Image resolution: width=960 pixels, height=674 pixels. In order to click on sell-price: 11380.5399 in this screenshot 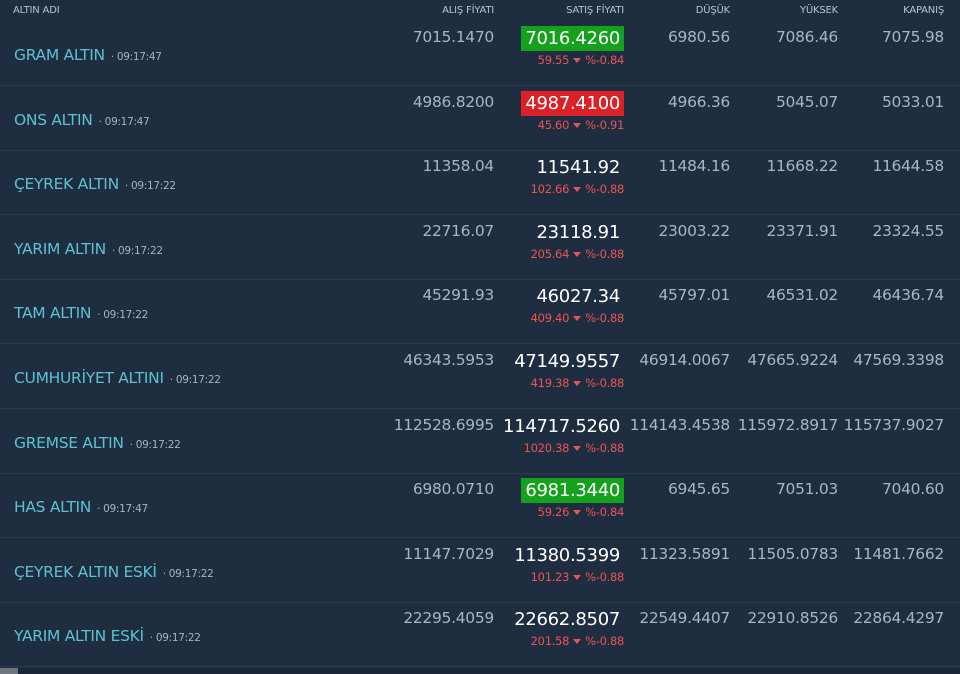, I will do `click(567, 555)`.